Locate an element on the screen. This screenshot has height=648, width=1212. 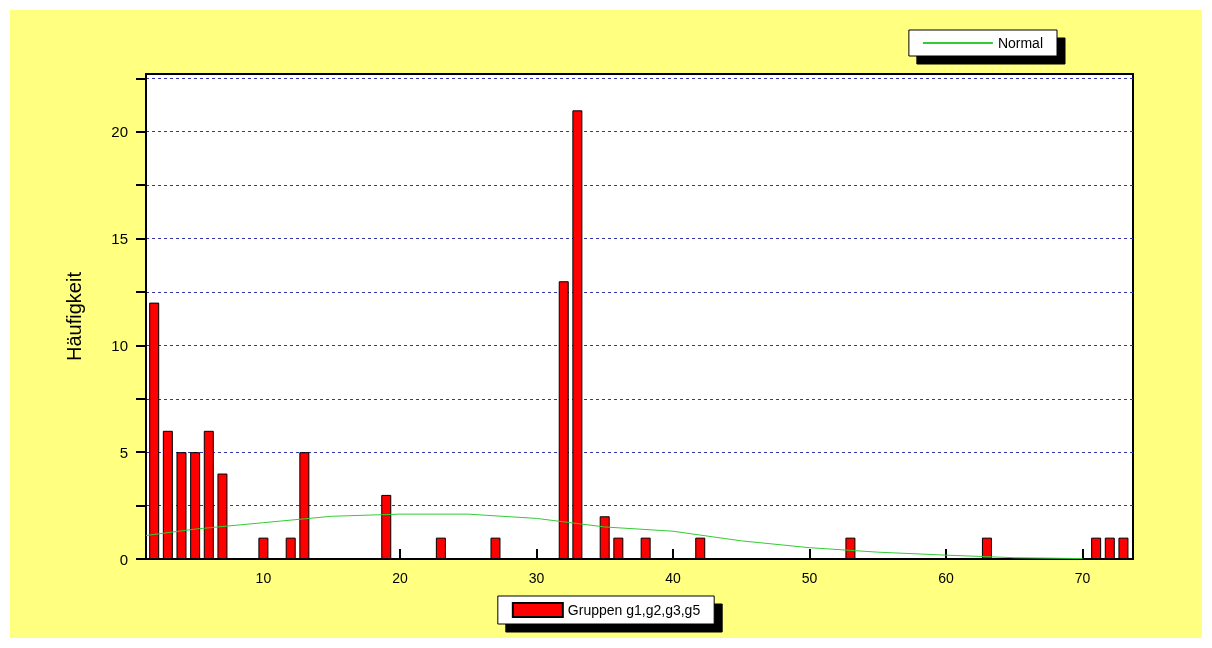
y-tick-label: 10 is located at coordinates (119, 345).